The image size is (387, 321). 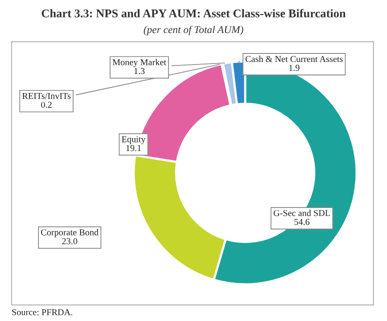 What do you see at coordinates (46, 95) in the screenshot?
I see `slice-label: REITs/InvITs` at bounding box center [46, 95].